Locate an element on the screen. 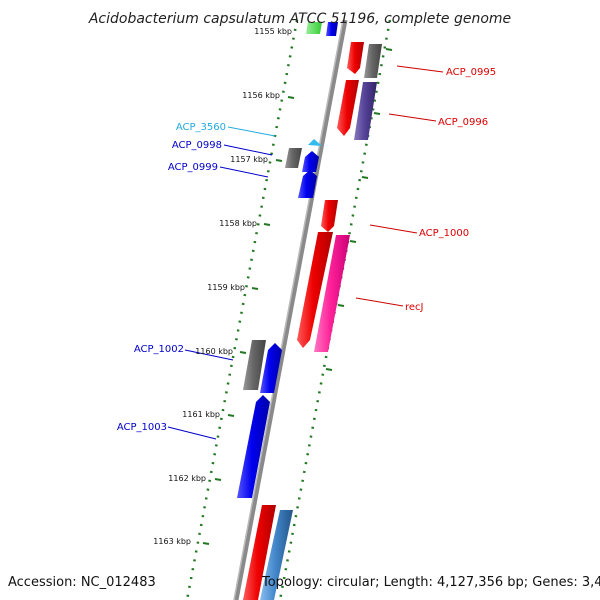  gene-label-acp-0996: ACP_0996 is located at coordinates (463, 122).